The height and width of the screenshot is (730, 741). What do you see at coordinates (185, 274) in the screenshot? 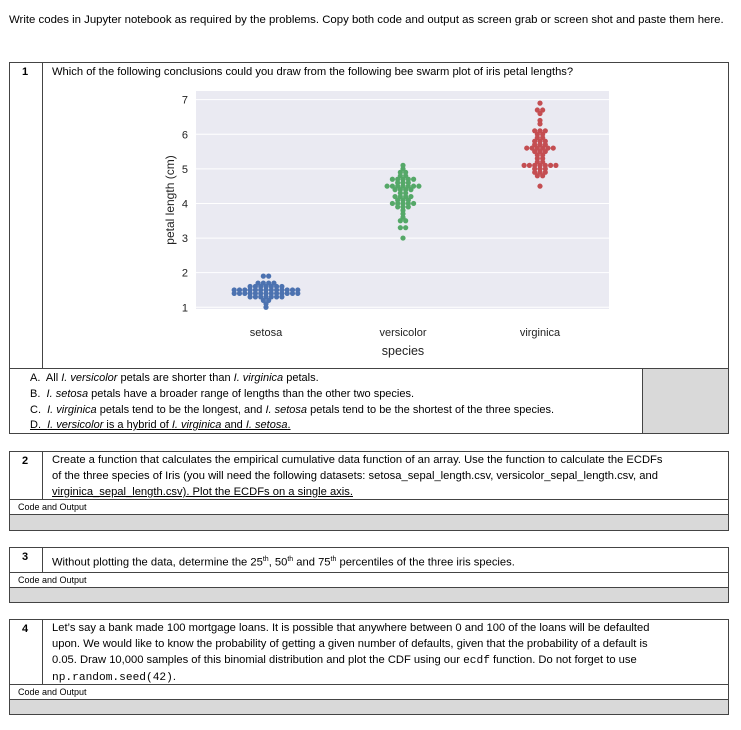
I see `y-tick-label: 2` at bounding box center [185, 274].